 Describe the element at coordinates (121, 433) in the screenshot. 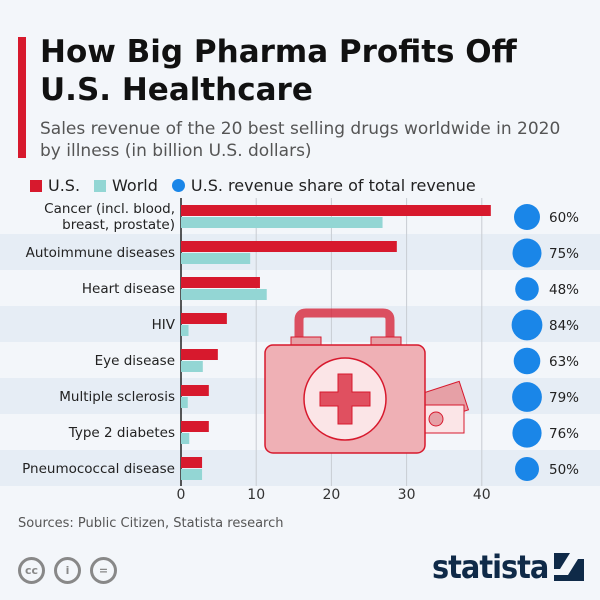

I see `category-label: Type 2 diabetes` at that location.